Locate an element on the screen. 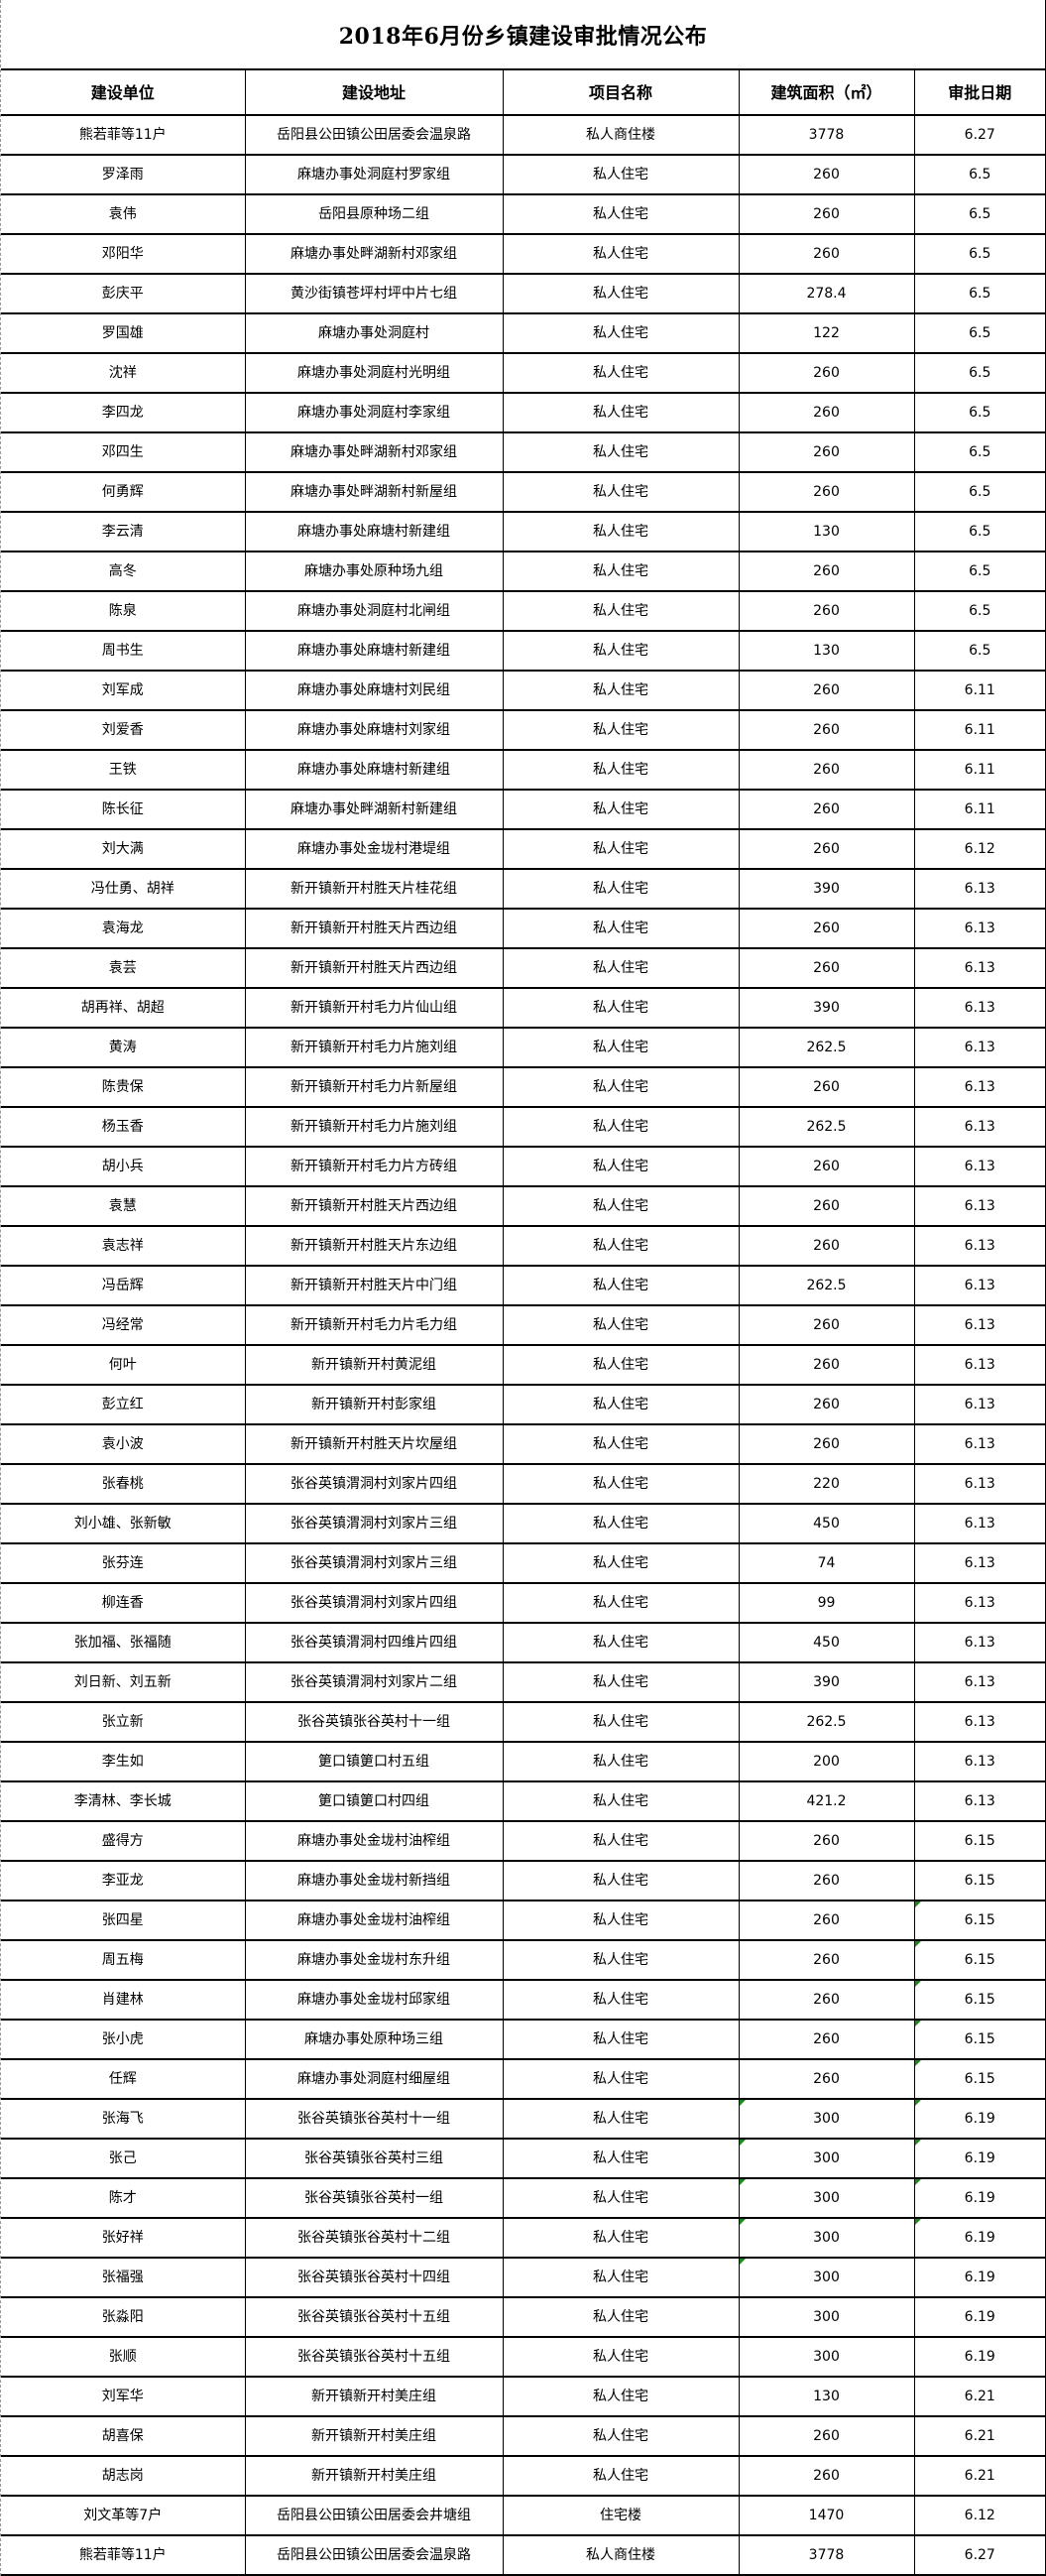 Image resolution: width=1046 pixels, height=2576 pixels. area-cell: 122 is located at coordinates (826, 333).